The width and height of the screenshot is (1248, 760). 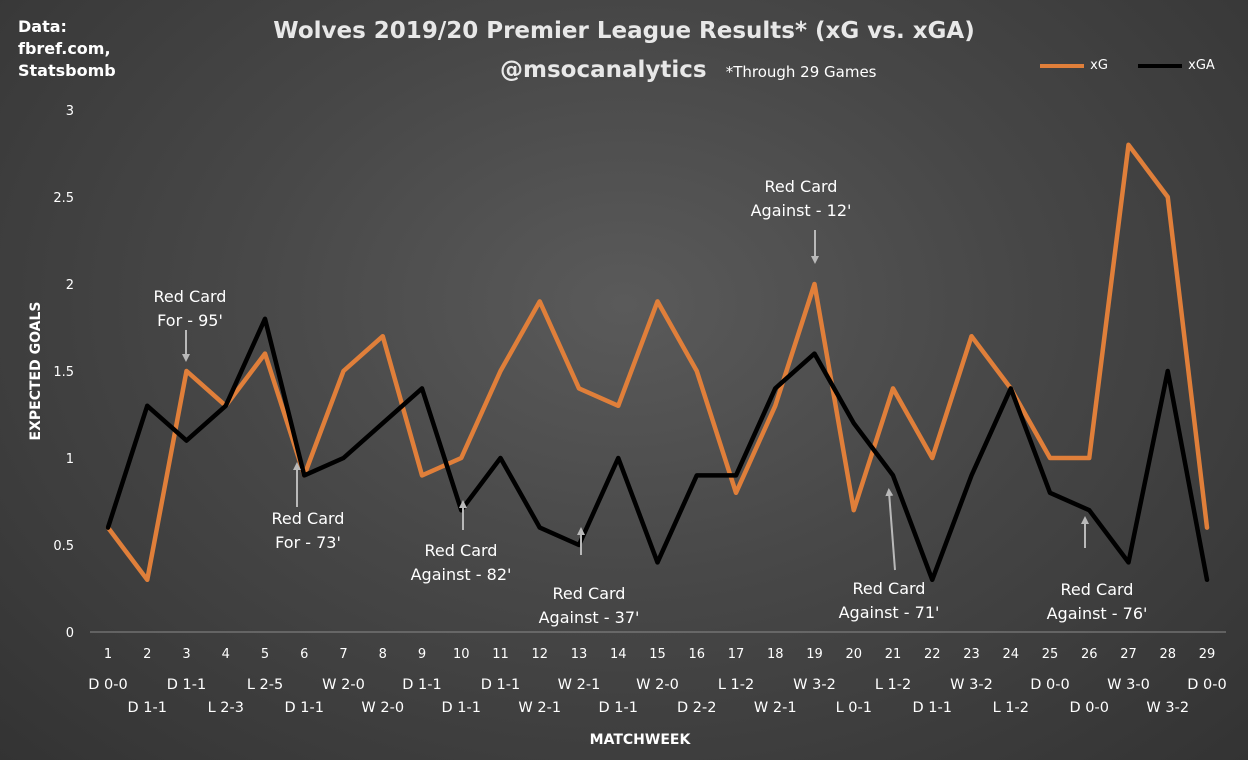 I want to click on annotation-line2: Against - 76', so click(x=1097, y=613).